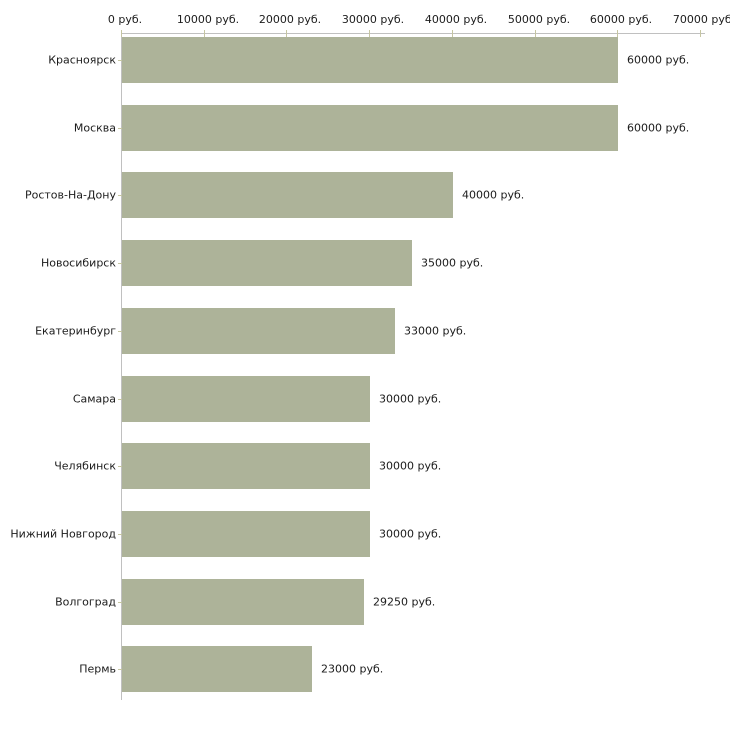 This screenshot has height=730, width=730. I want to click on x-axis-tick-label: 30000 руб., so click(373, 19).